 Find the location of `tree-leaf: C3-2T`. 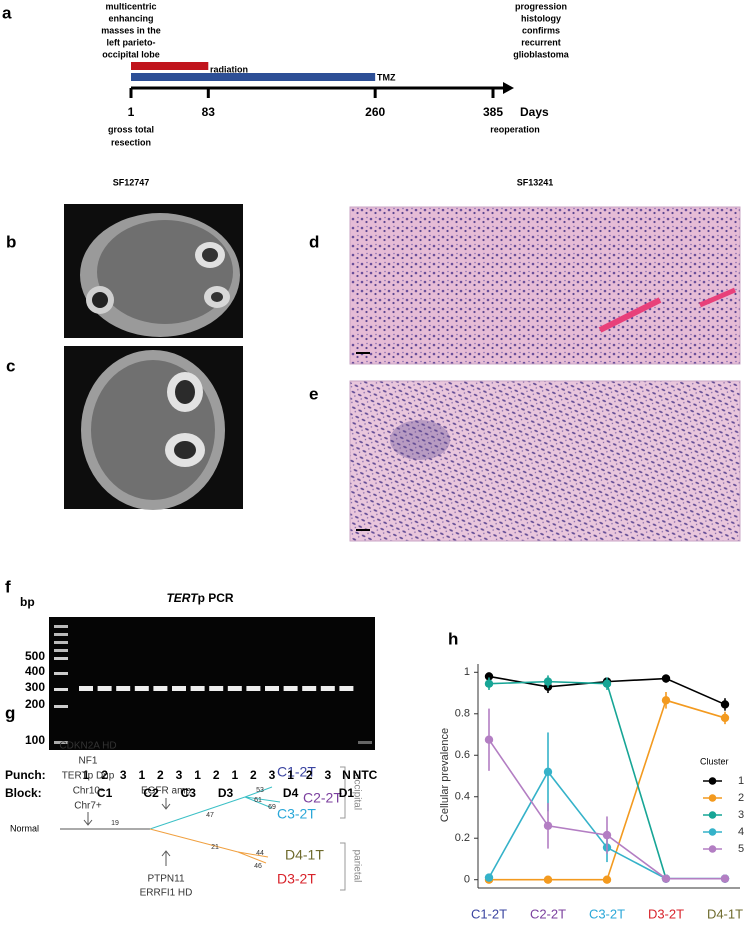

tree-leaf: C3-2T is located at coordinates (296, 814).